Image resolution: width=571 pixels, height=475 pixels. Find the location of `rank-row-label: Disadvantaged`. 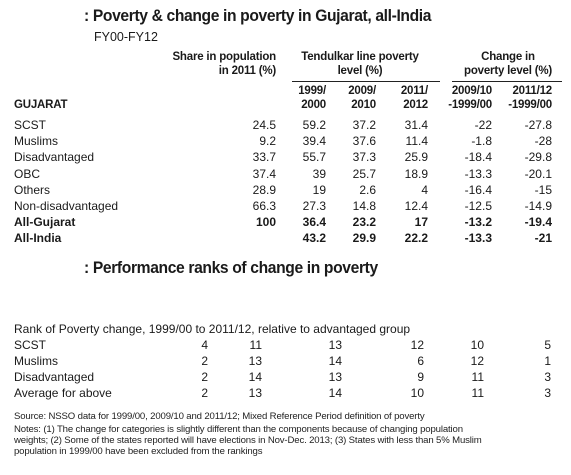

rank-row-label: Disadvantaged is located at coordinates (54, 377).